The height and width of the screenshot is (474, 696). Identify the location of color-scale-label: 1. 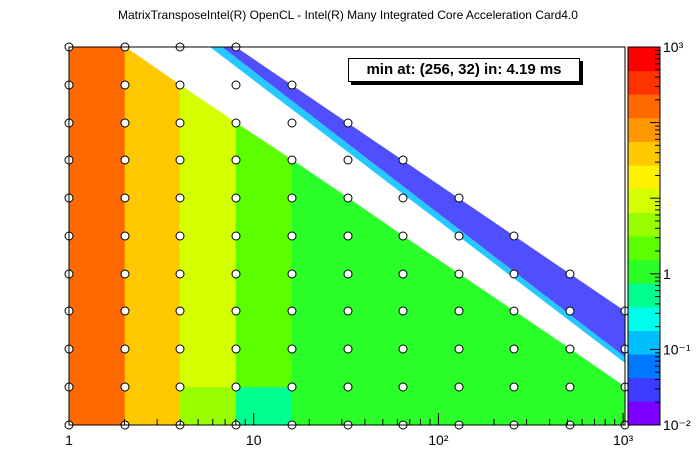
(667, 274).